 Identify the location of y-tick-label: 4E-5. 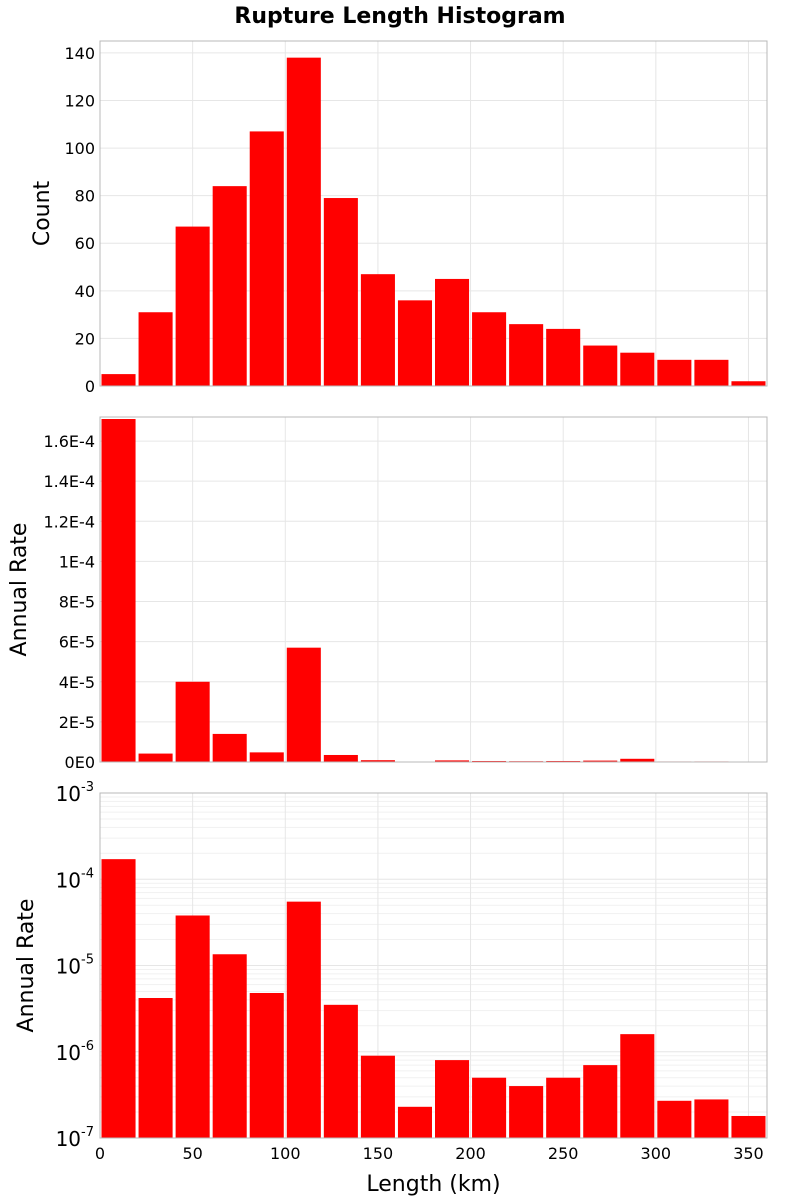
(77, 682).